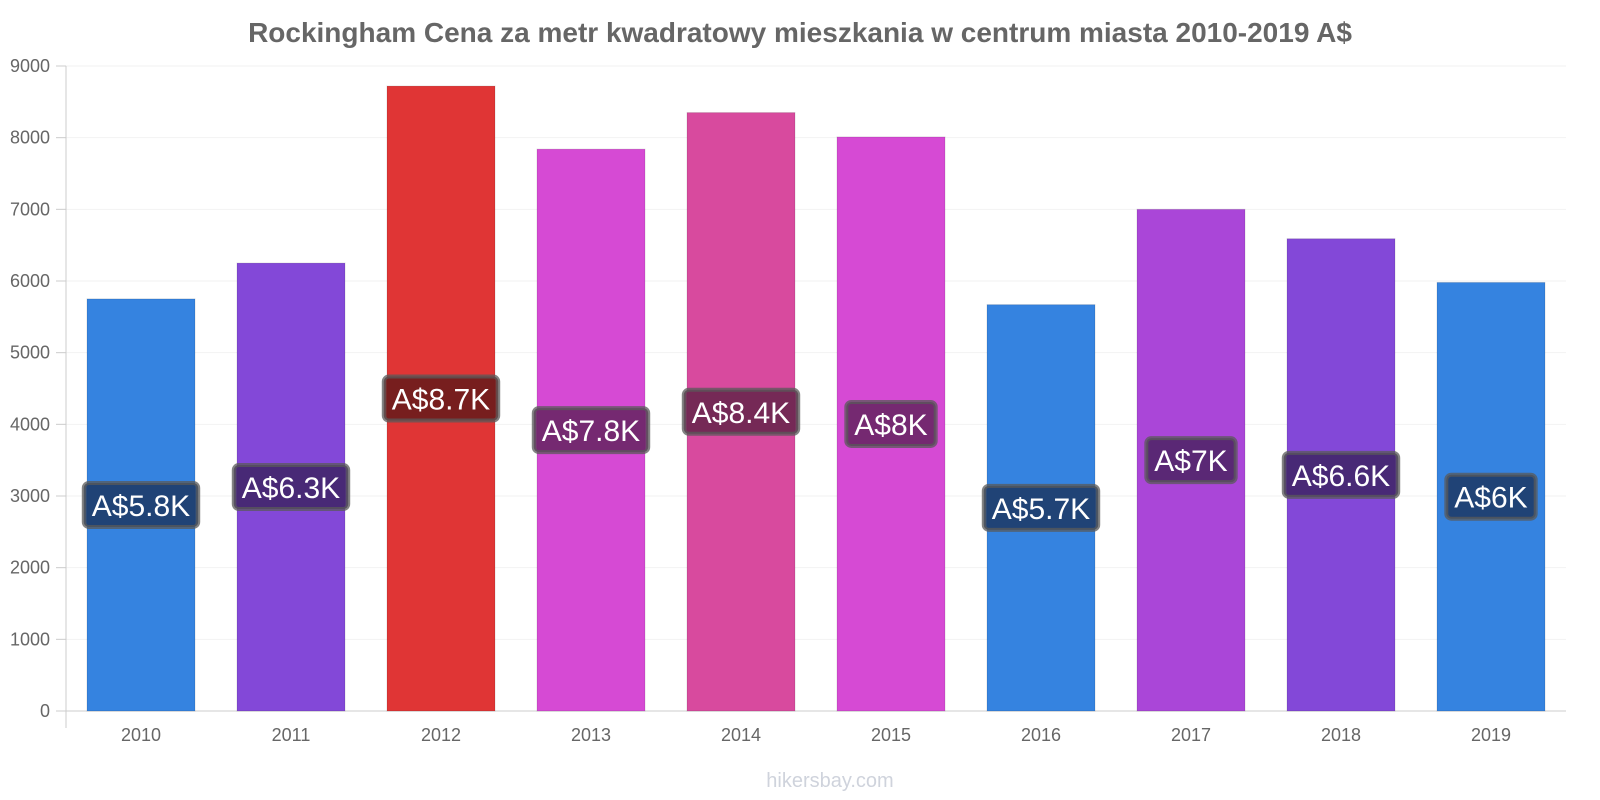 This screenshot has width=1600, height=800. I want to click on data-label-2017: A$7K, so click(1191, 460).